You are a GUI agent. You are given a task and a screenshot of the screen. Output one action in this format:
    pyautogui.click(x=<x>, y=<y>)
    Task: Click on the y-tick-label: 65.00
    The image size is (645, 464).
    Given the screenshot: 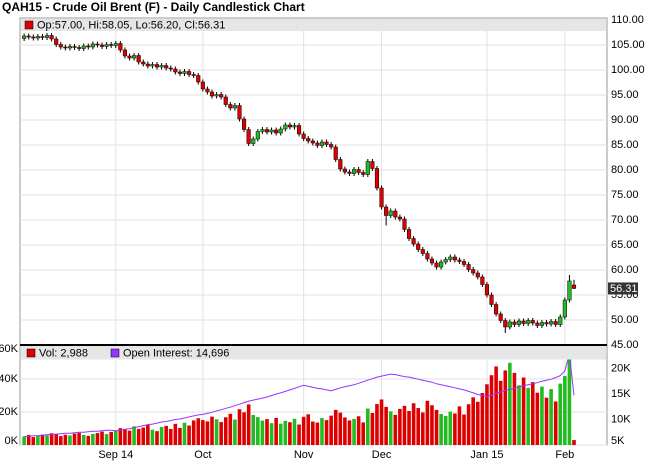 What is the action you would take?
    pyautogui.click(x=625, y=245)
    